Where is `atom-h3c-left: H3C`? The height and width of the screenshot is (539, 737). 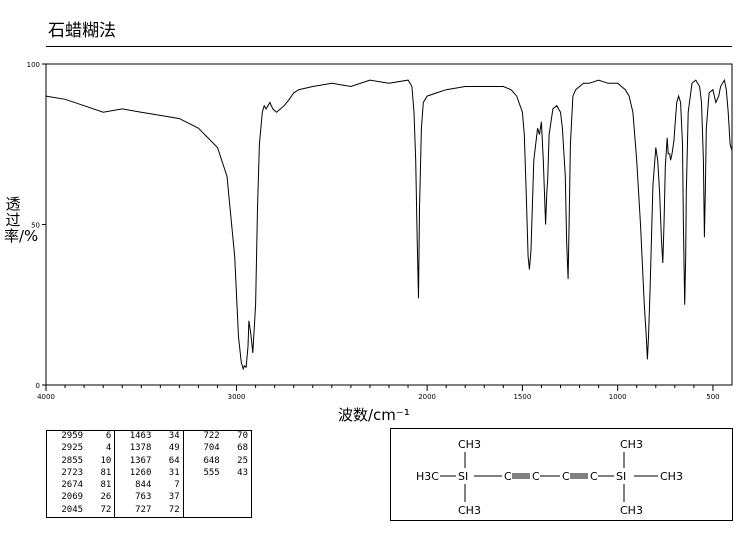
atom-h3c-left: H3C is located at coordinates (427, 476).